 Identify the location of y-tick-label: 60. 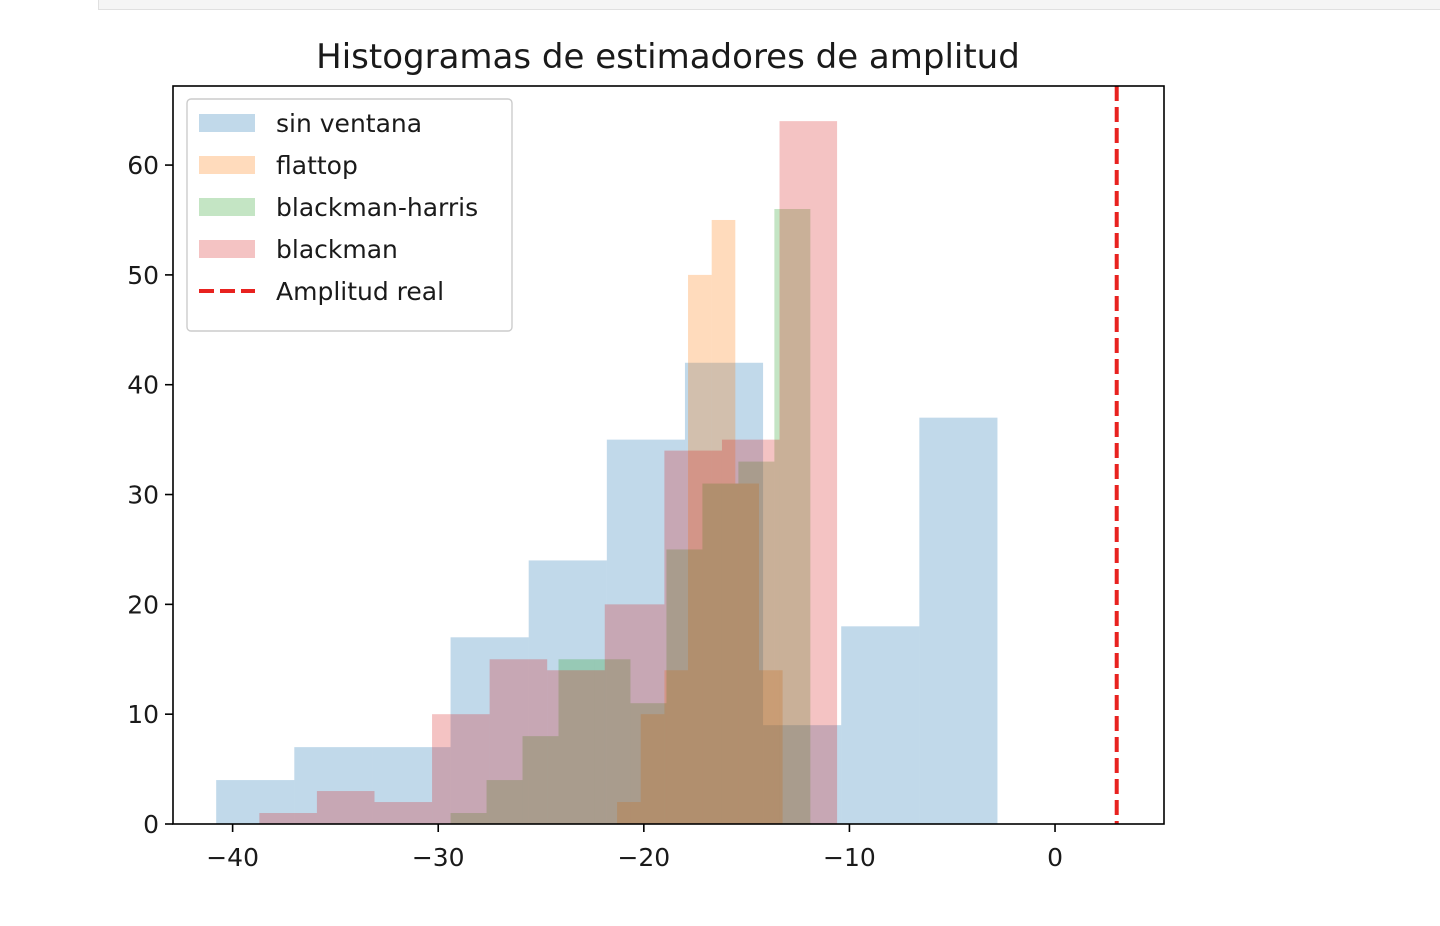
(143, 165).